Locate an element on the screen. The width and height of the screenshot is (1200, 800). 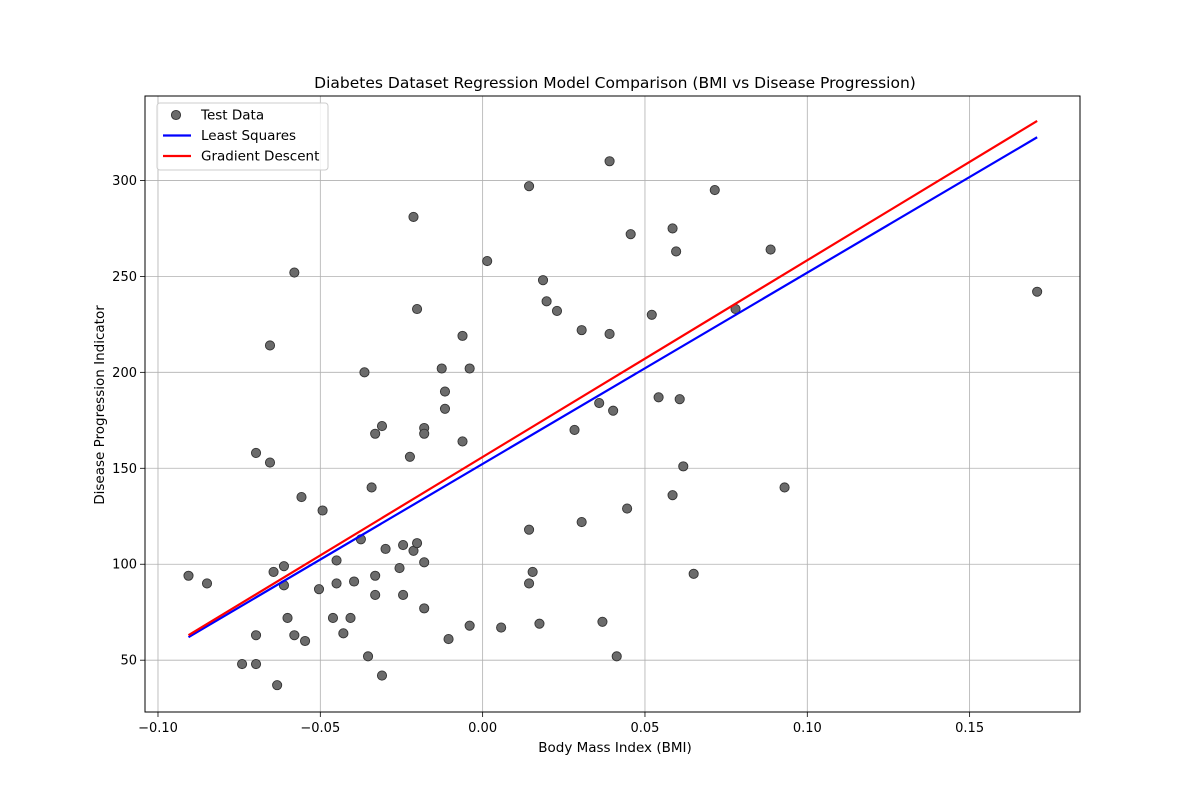
legend-box is located at coordinates (242, 136).